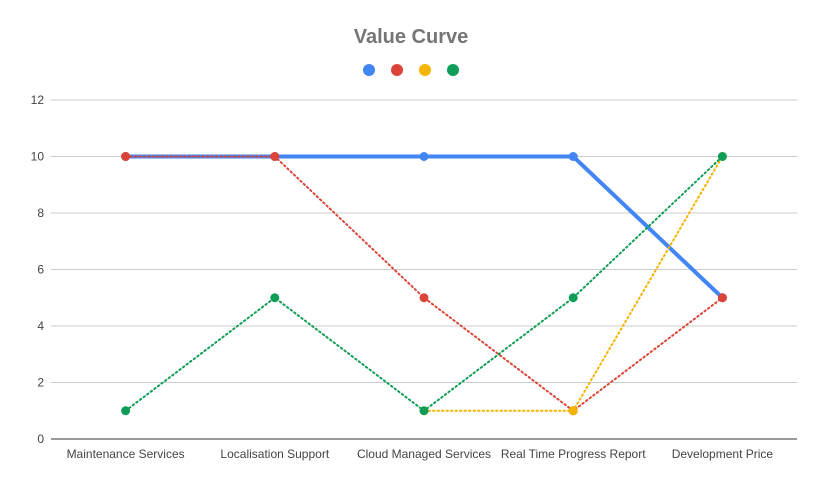 The width and height of the screenshot is (822, 490). I want to click on x-tick-label: Development Price, so click(723, 454).